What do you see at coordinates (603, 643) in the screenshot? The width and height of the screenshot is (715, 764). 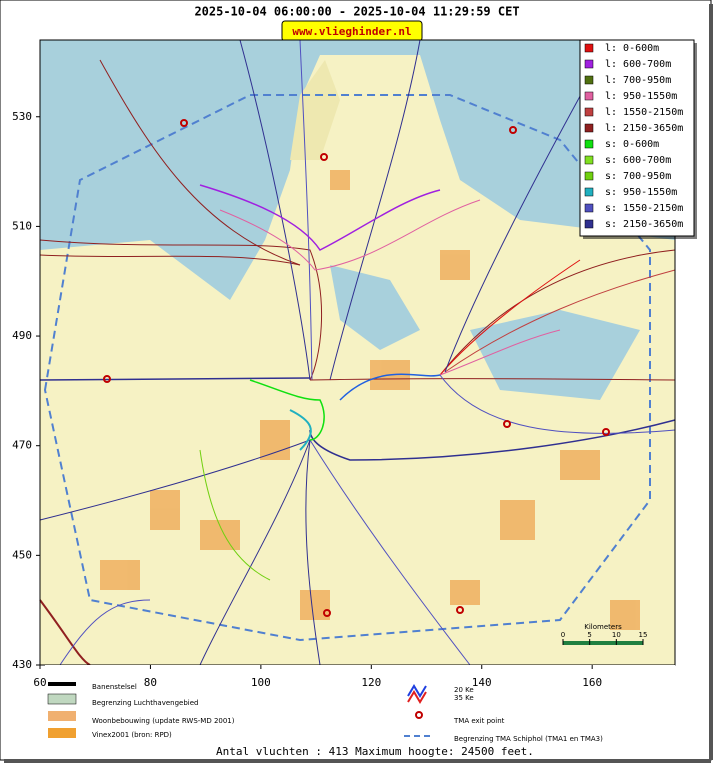 I see `scale-bar-body` at bounding box center [603, 643].